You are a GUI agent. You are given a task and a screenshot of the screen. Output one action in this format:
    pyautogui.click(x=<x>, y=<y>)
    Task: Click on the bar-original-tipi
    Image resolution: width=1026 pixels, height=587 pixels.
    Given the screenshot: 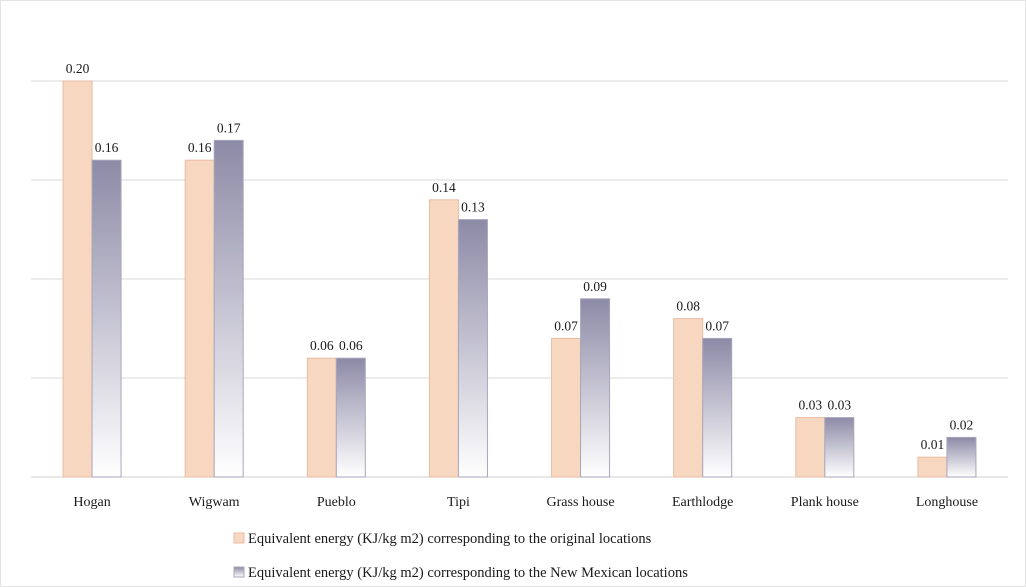 What is the action you would take?
    pyautogui.click(x=443, y=338)
    